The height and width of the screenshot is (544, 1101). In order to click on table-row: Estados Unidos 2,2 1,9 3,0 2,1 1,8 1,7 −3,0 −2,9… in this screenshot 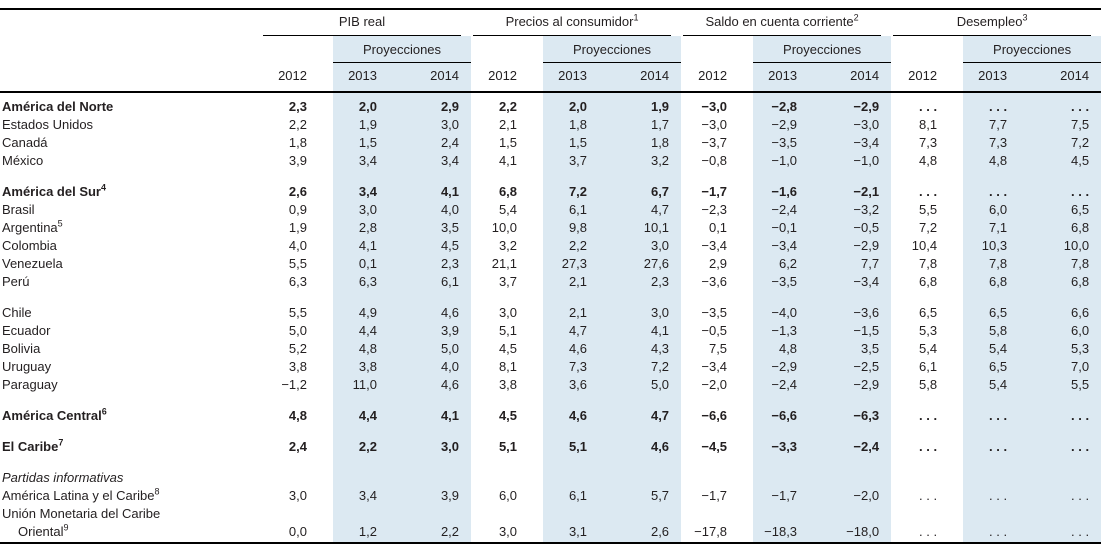, I will do `click(550, 125)`.